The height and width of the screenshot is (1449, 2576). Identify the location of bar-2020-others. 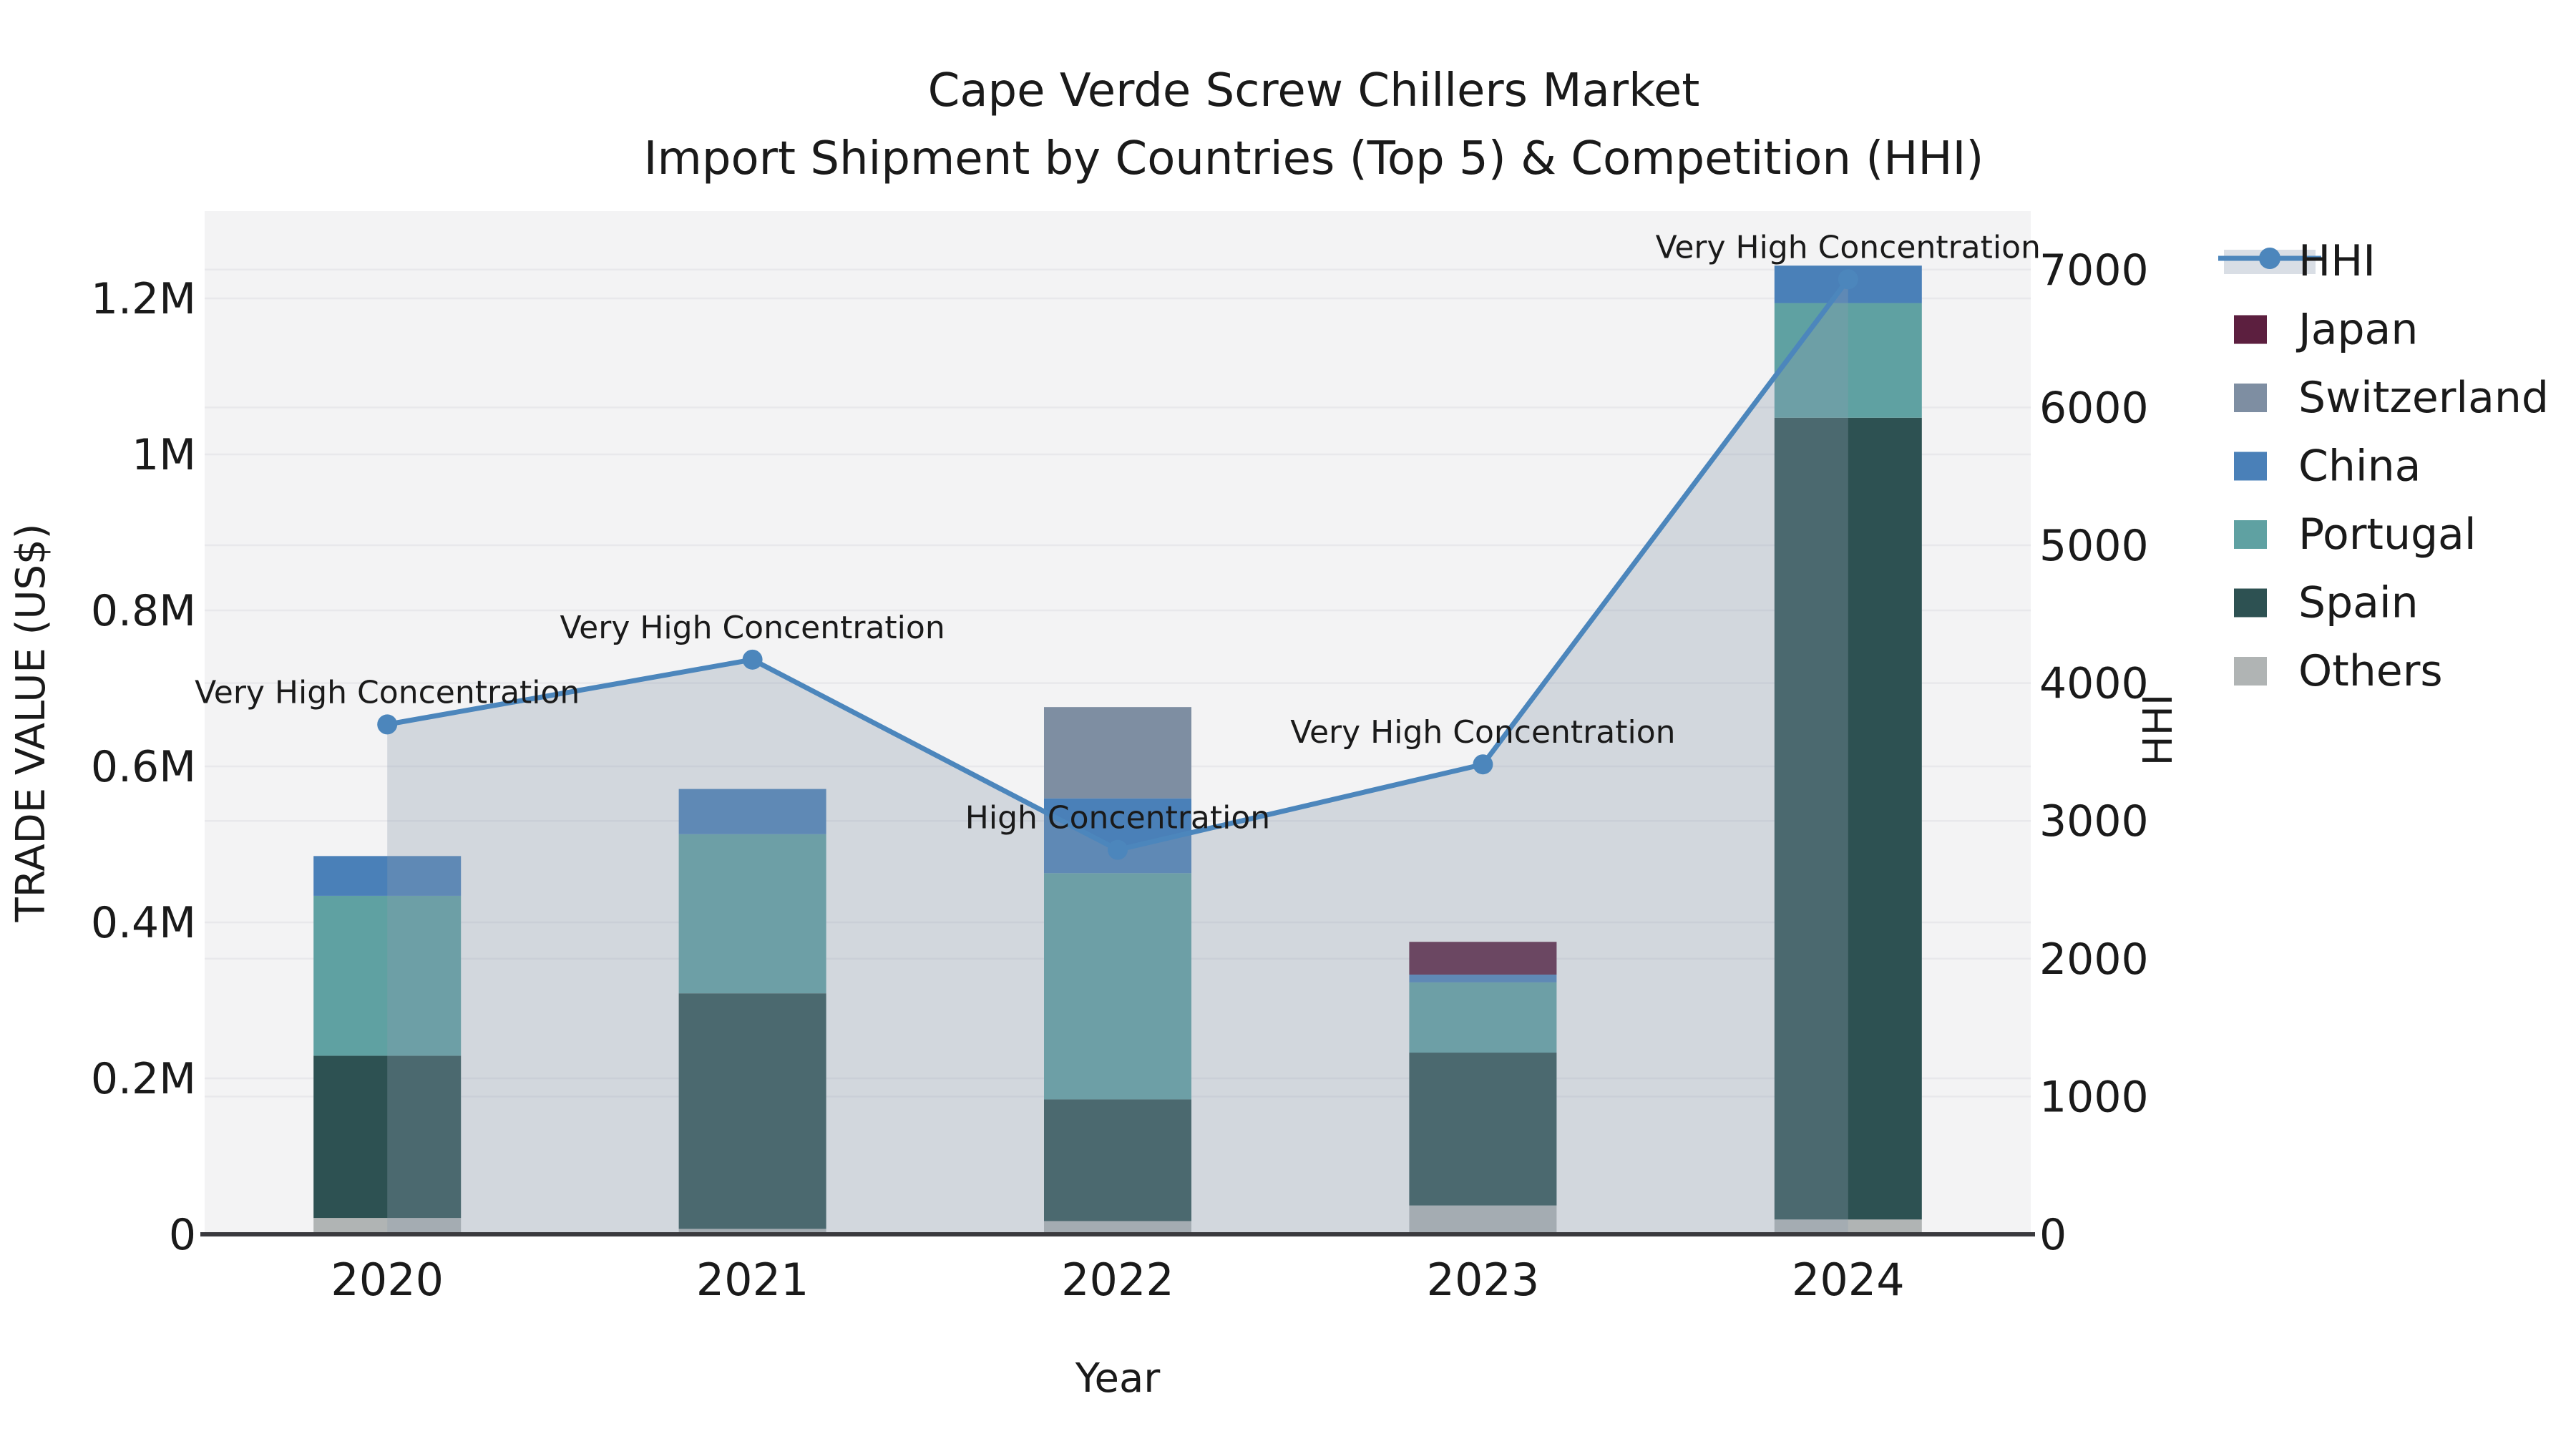
(387, 1226).